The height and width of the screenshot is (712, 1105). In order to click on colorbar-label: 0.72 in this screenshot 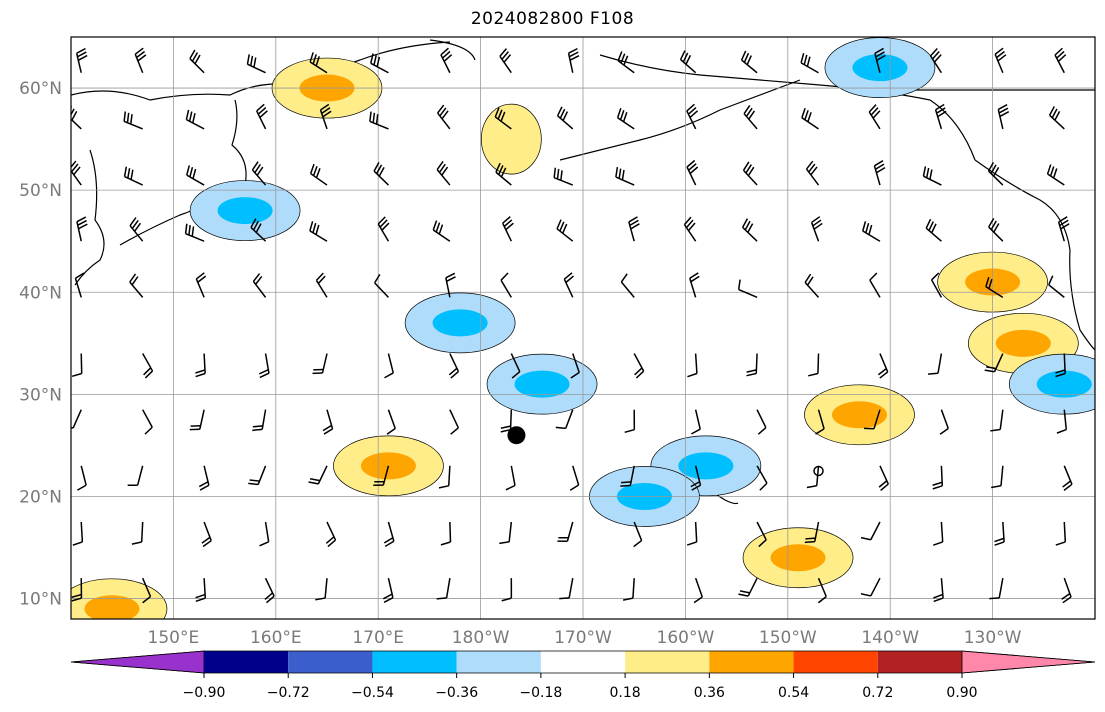, I will do `click(877, 693)`.